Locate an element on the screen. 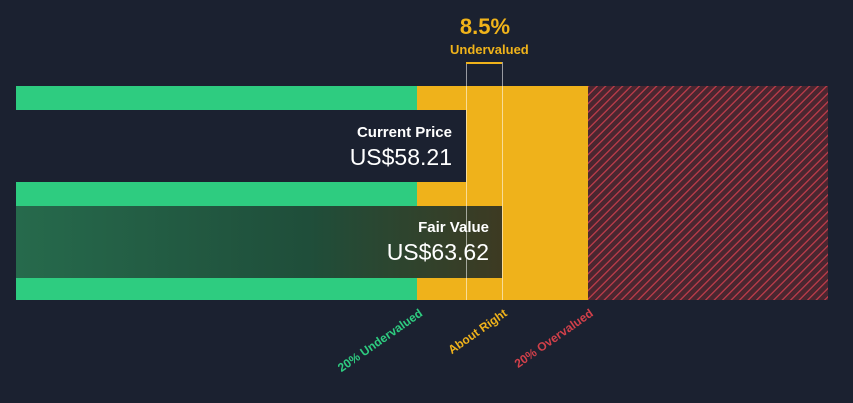  current-price-label: Current Price is located at coordinates (404, 132).